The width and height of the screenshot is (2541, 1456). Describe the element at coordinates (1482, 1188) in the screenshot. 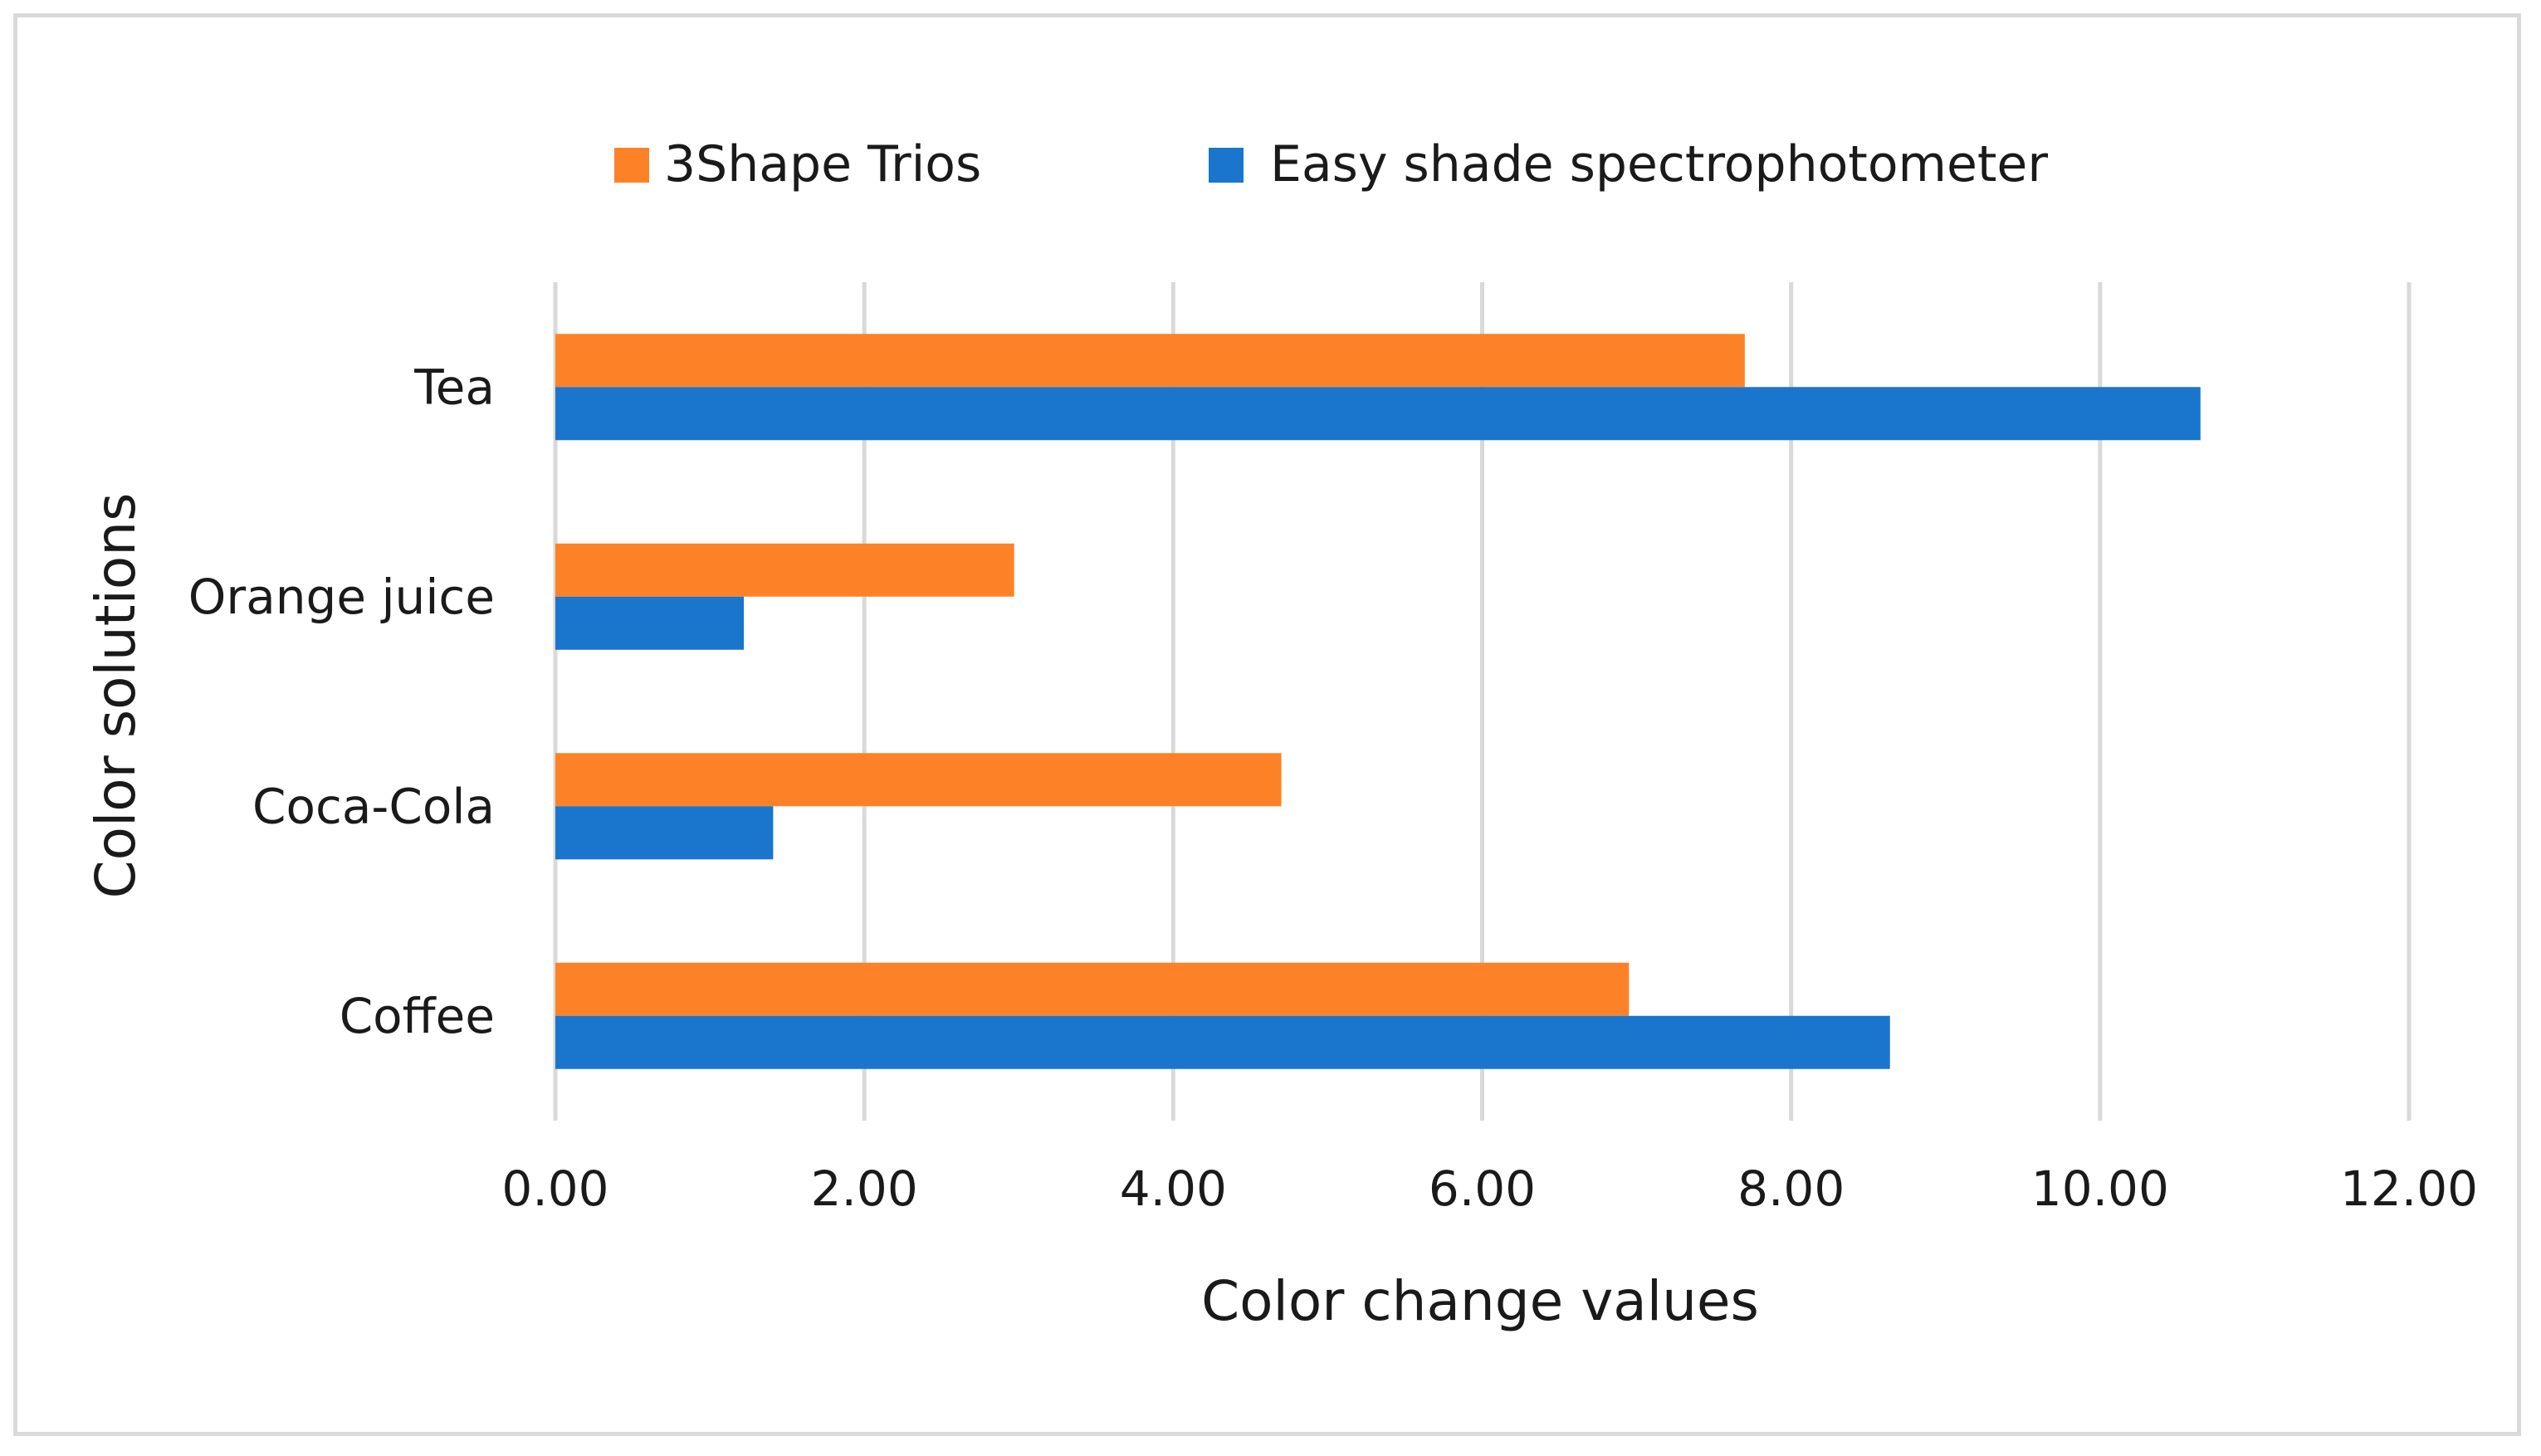

I see `x-tick-label: 6.00` at that location.